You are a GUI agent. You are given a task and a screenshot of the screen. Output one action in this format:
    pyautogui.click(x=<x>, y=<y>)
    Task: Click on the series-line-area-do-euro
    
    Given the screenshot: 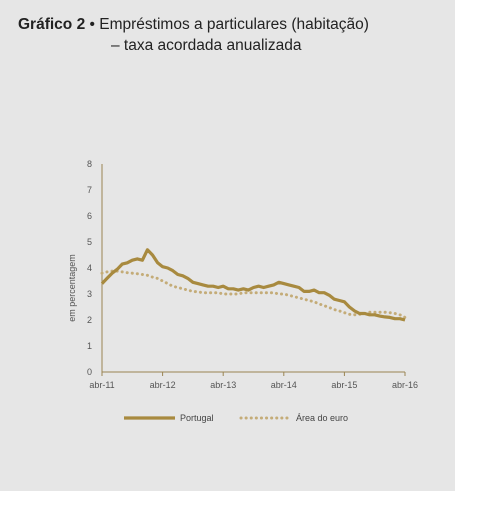 What is the action you would take?
    pyautogui.click(x=253, y=294)
    